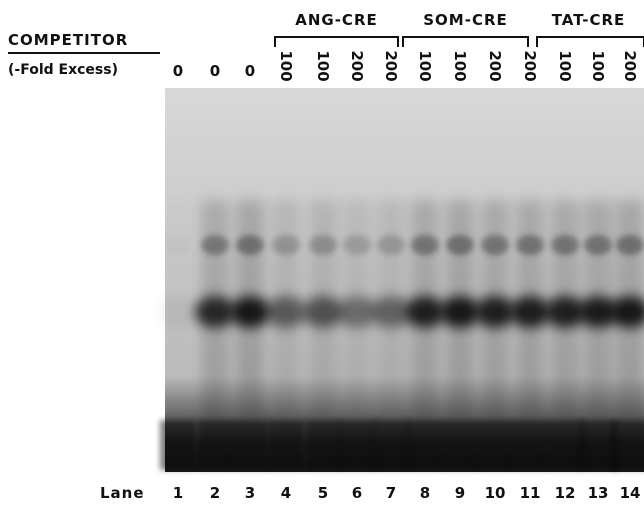  I want to click on lane-number: 7, so click(391, 493).